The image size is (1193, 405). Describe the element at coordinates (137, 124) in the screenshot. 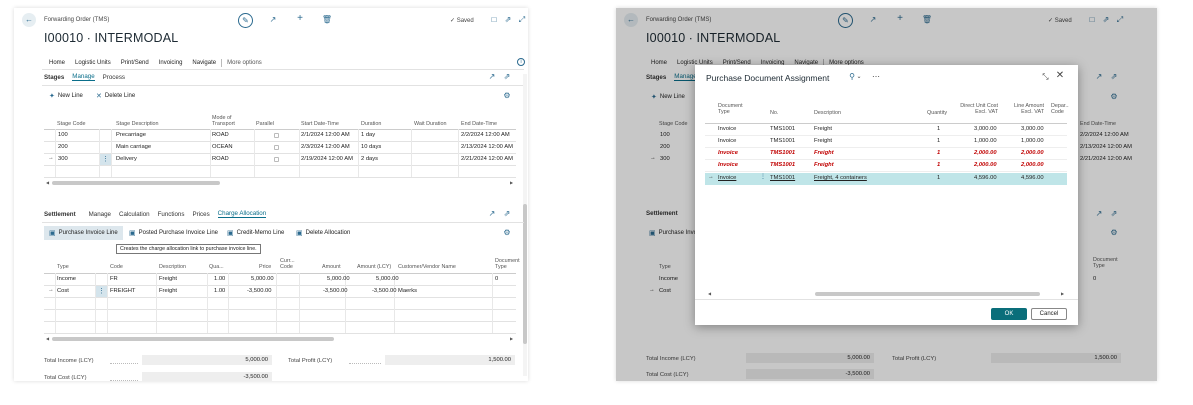

I see `col-stage-description: Stage Description` at that location.